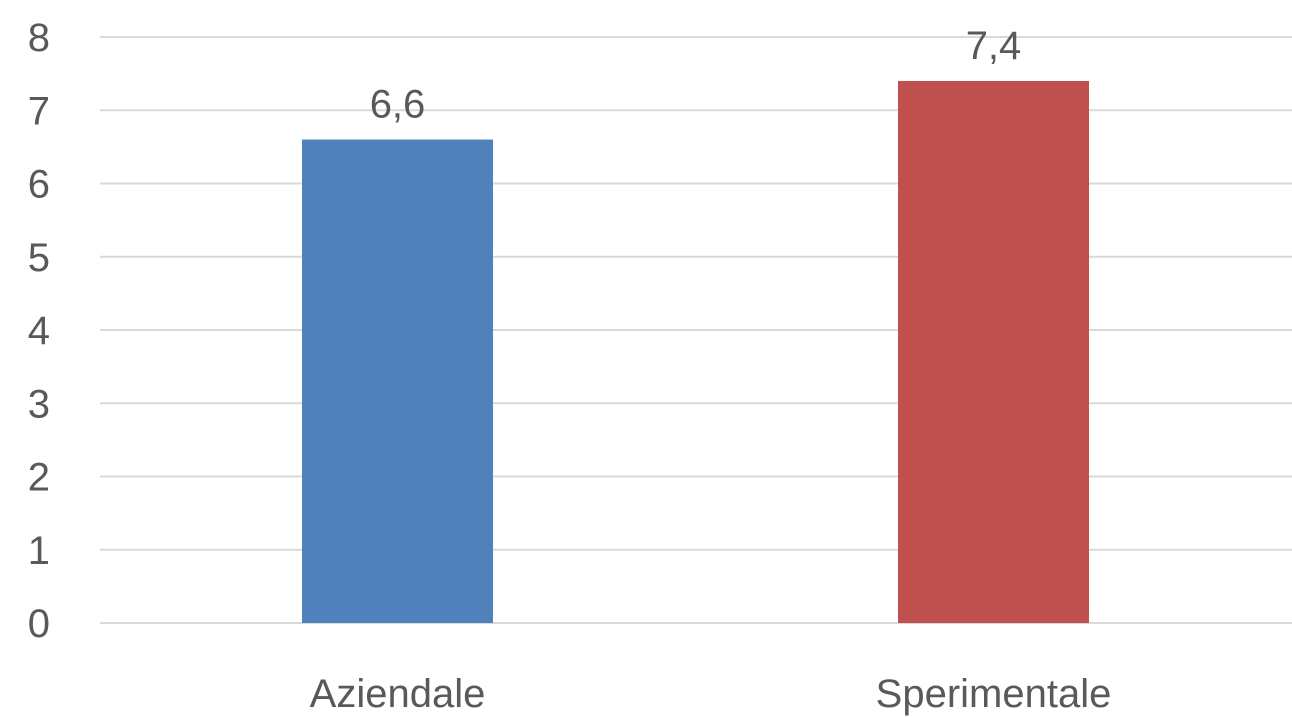 This screenshot has height=718, width=1292. Describe the element at coordinates (39, 478) in the screenshot. I see `y-tick-label: 2` at that location.